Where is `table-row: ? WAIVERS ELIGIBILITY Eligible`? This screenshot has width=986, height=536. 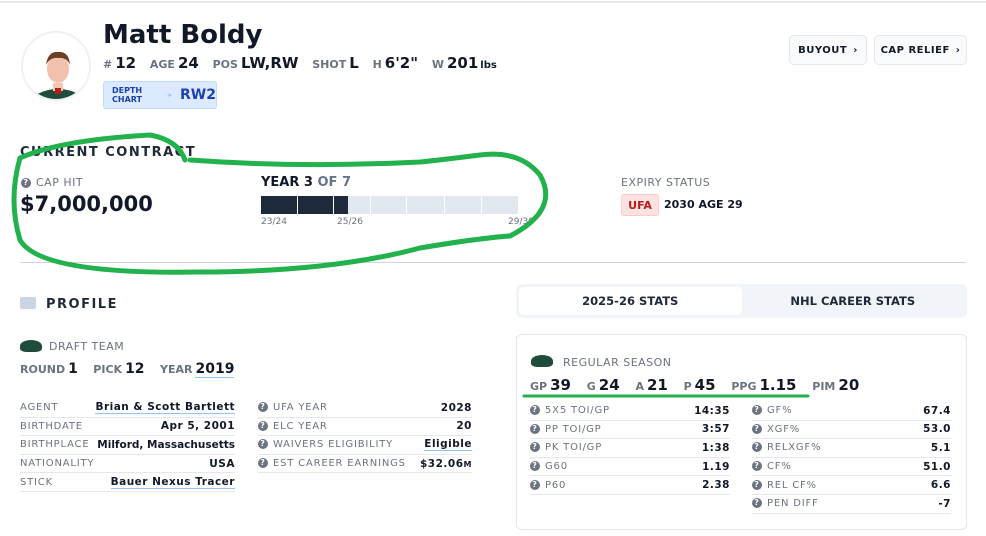
table-row: ? WAIVERS ELIGIBILITY Eligible is located at coordinates (365, 445).